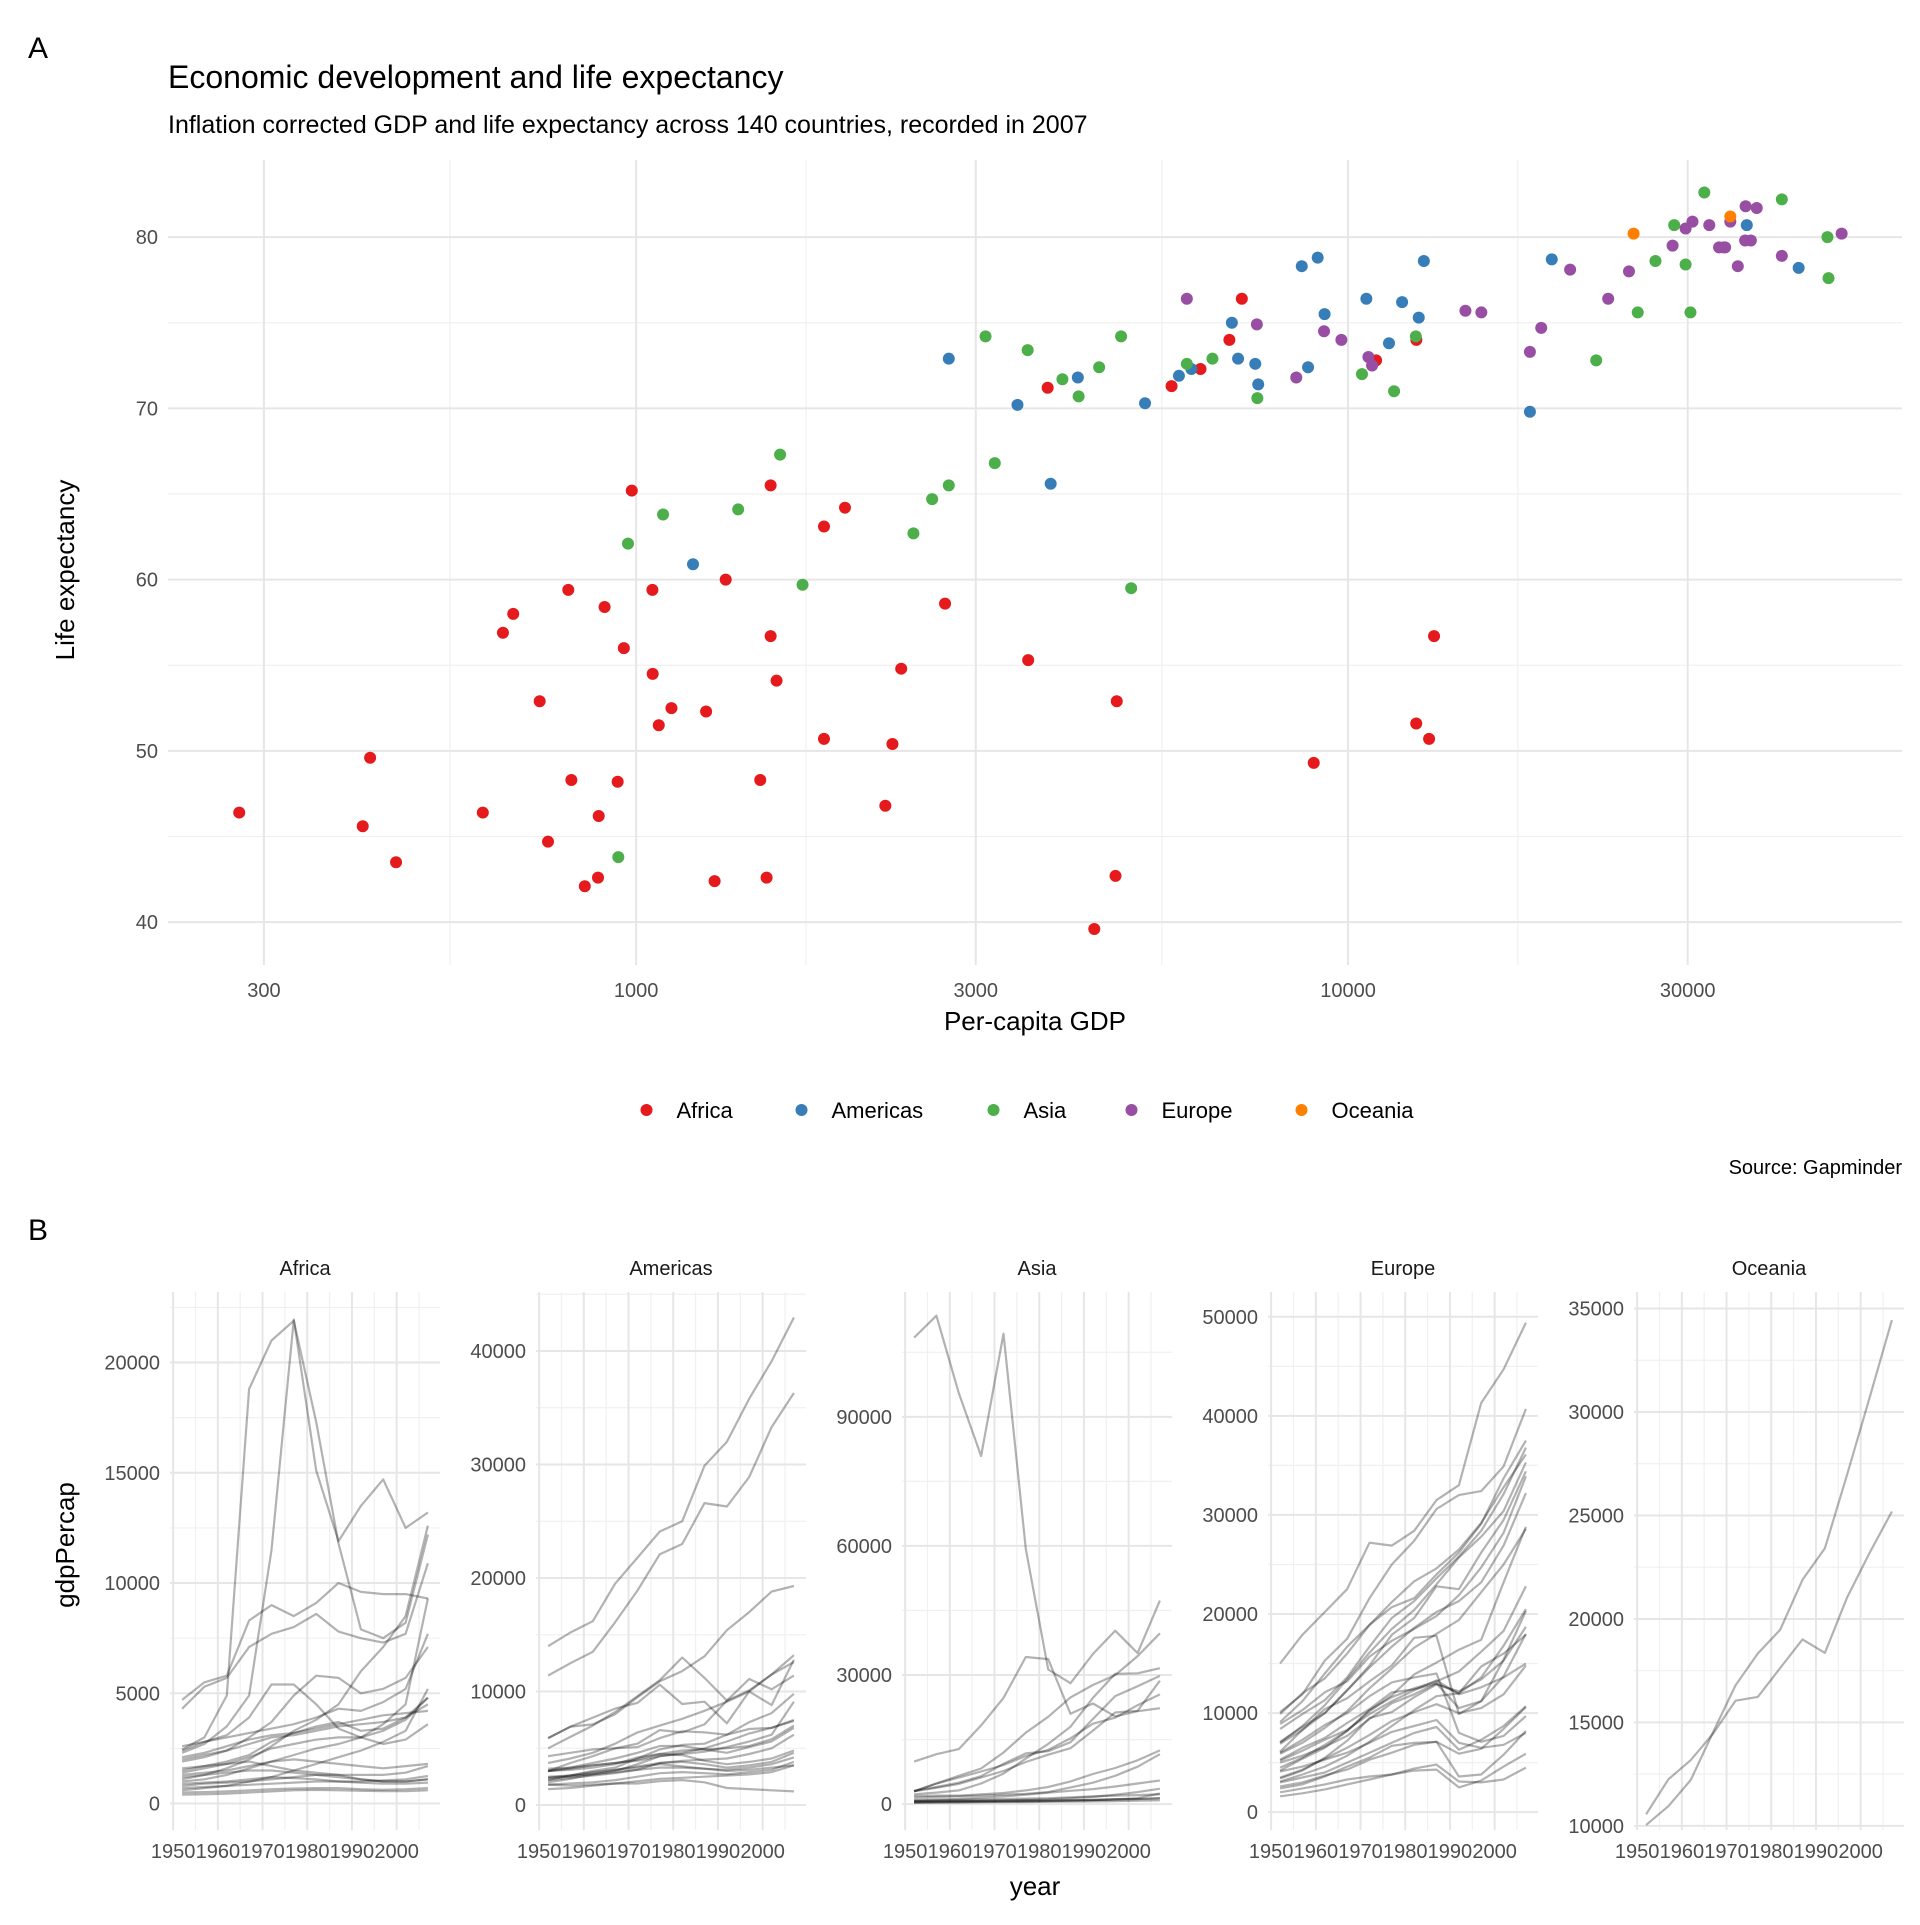  Describe the element at coordinates (1178, 1110) in the screenshot. I see `legend-item-europe: Europe` at that location.